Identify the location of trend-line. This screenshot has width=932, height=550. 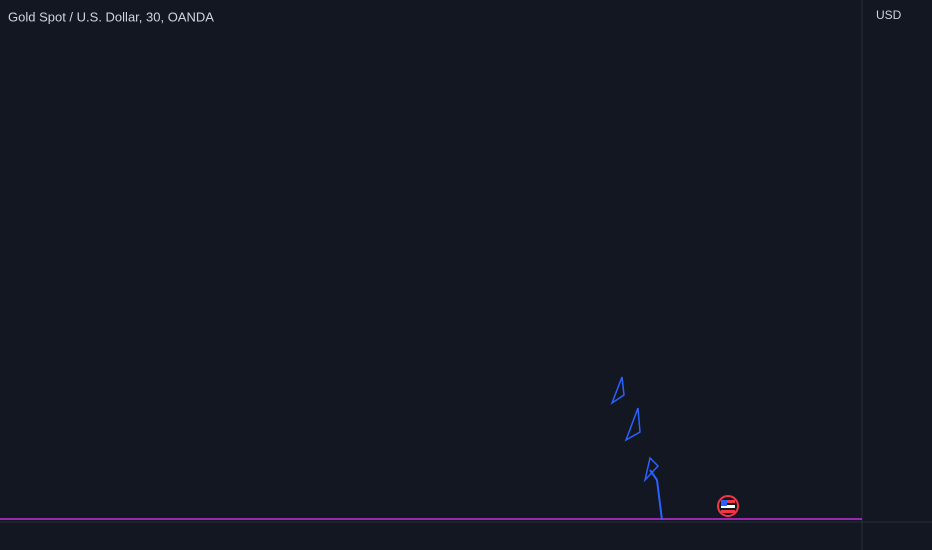
(656, 495).